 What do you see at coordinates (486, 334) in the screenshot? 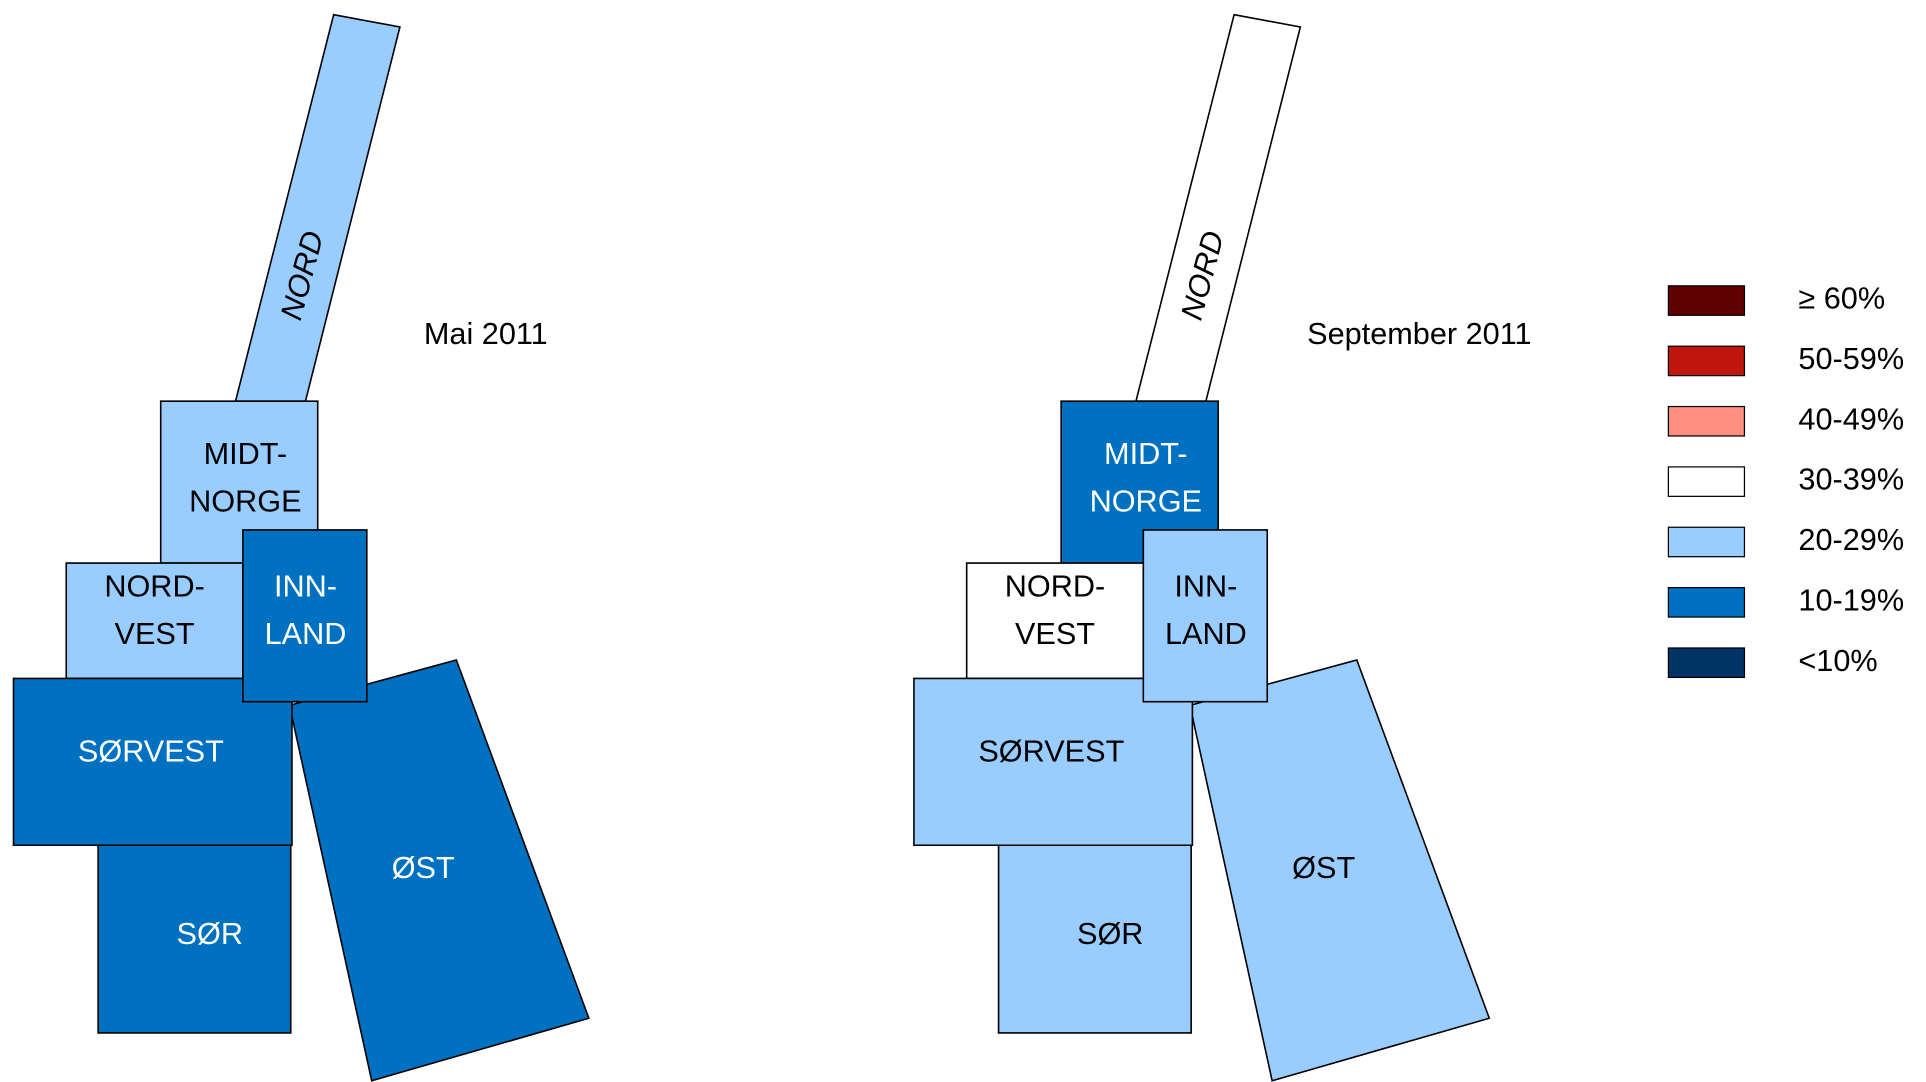
I see `map-title: Mai 2011` at bounding box center [486, 334].